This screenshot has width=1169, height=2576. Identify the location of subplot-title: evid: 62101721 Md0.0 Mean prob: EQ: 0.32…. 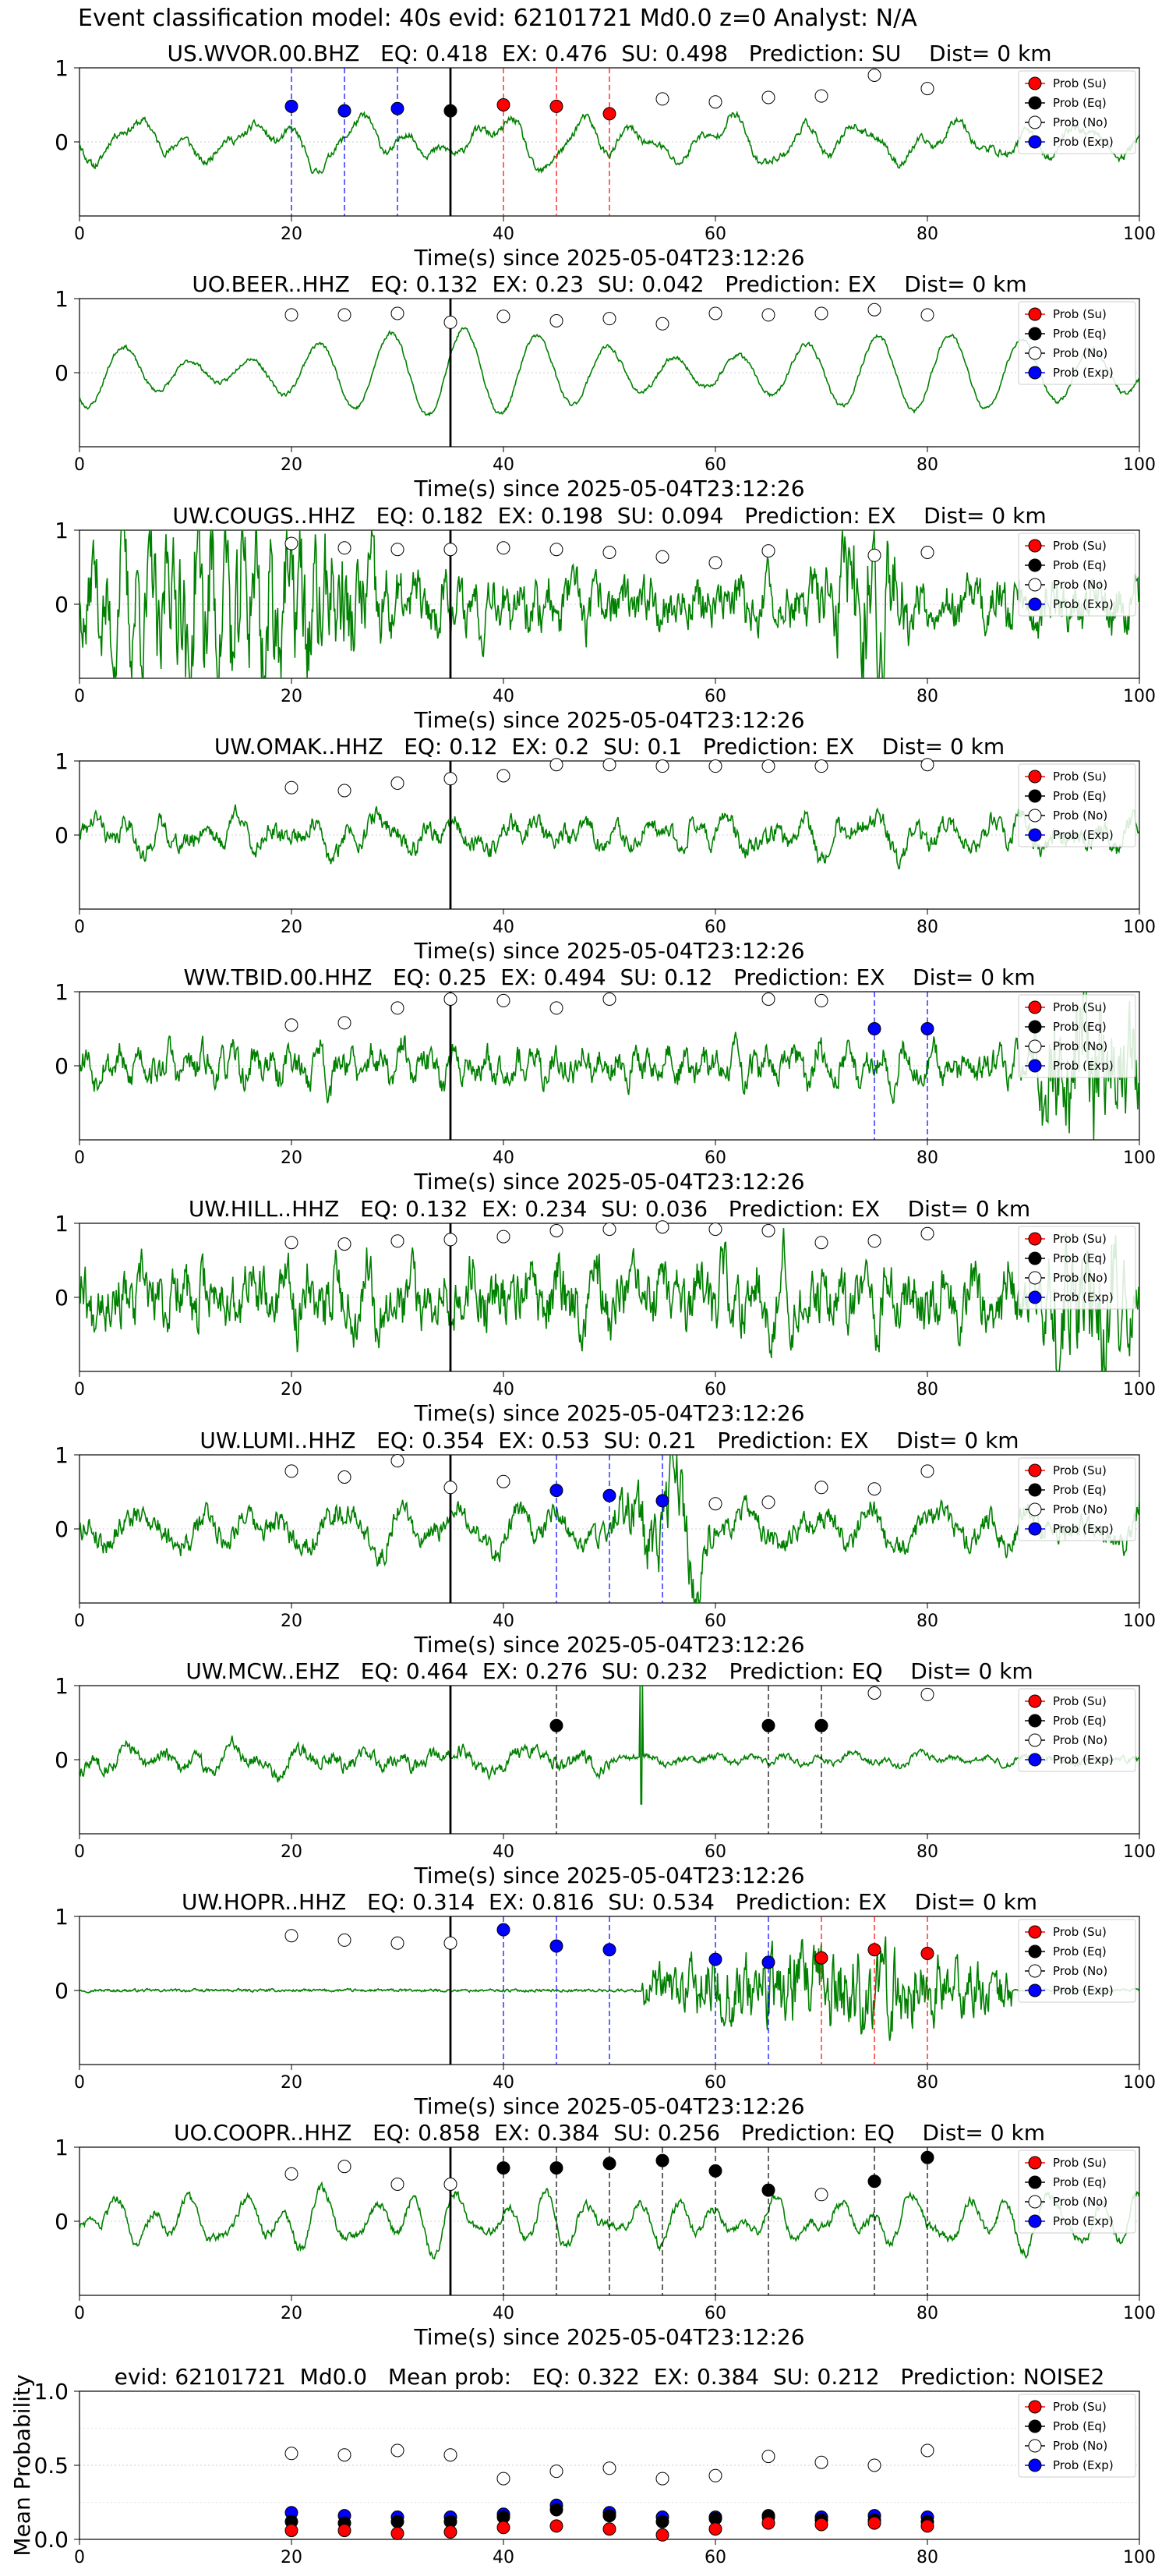
(610, 2377).